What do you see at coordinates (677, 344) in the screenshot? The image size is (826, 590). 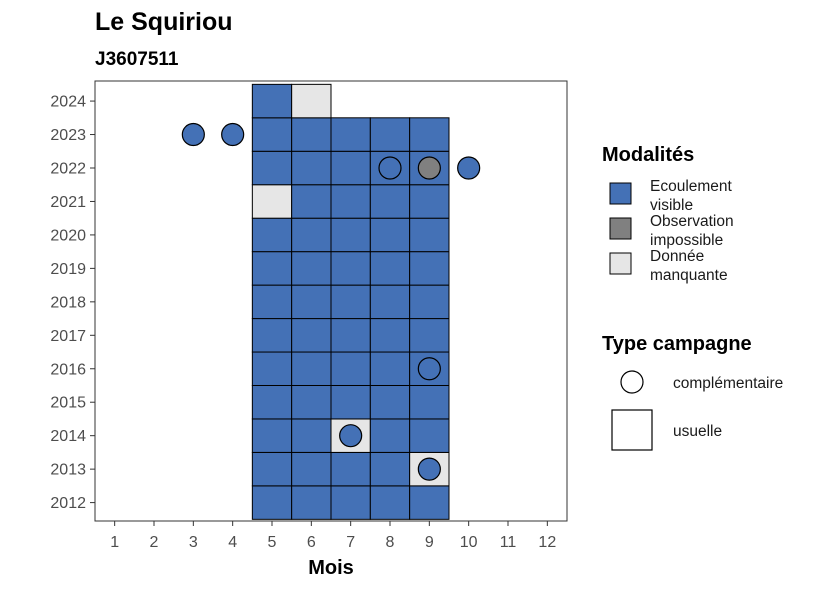 I see `legend-type-title: Type campagne` at bounding box center [677, 344].